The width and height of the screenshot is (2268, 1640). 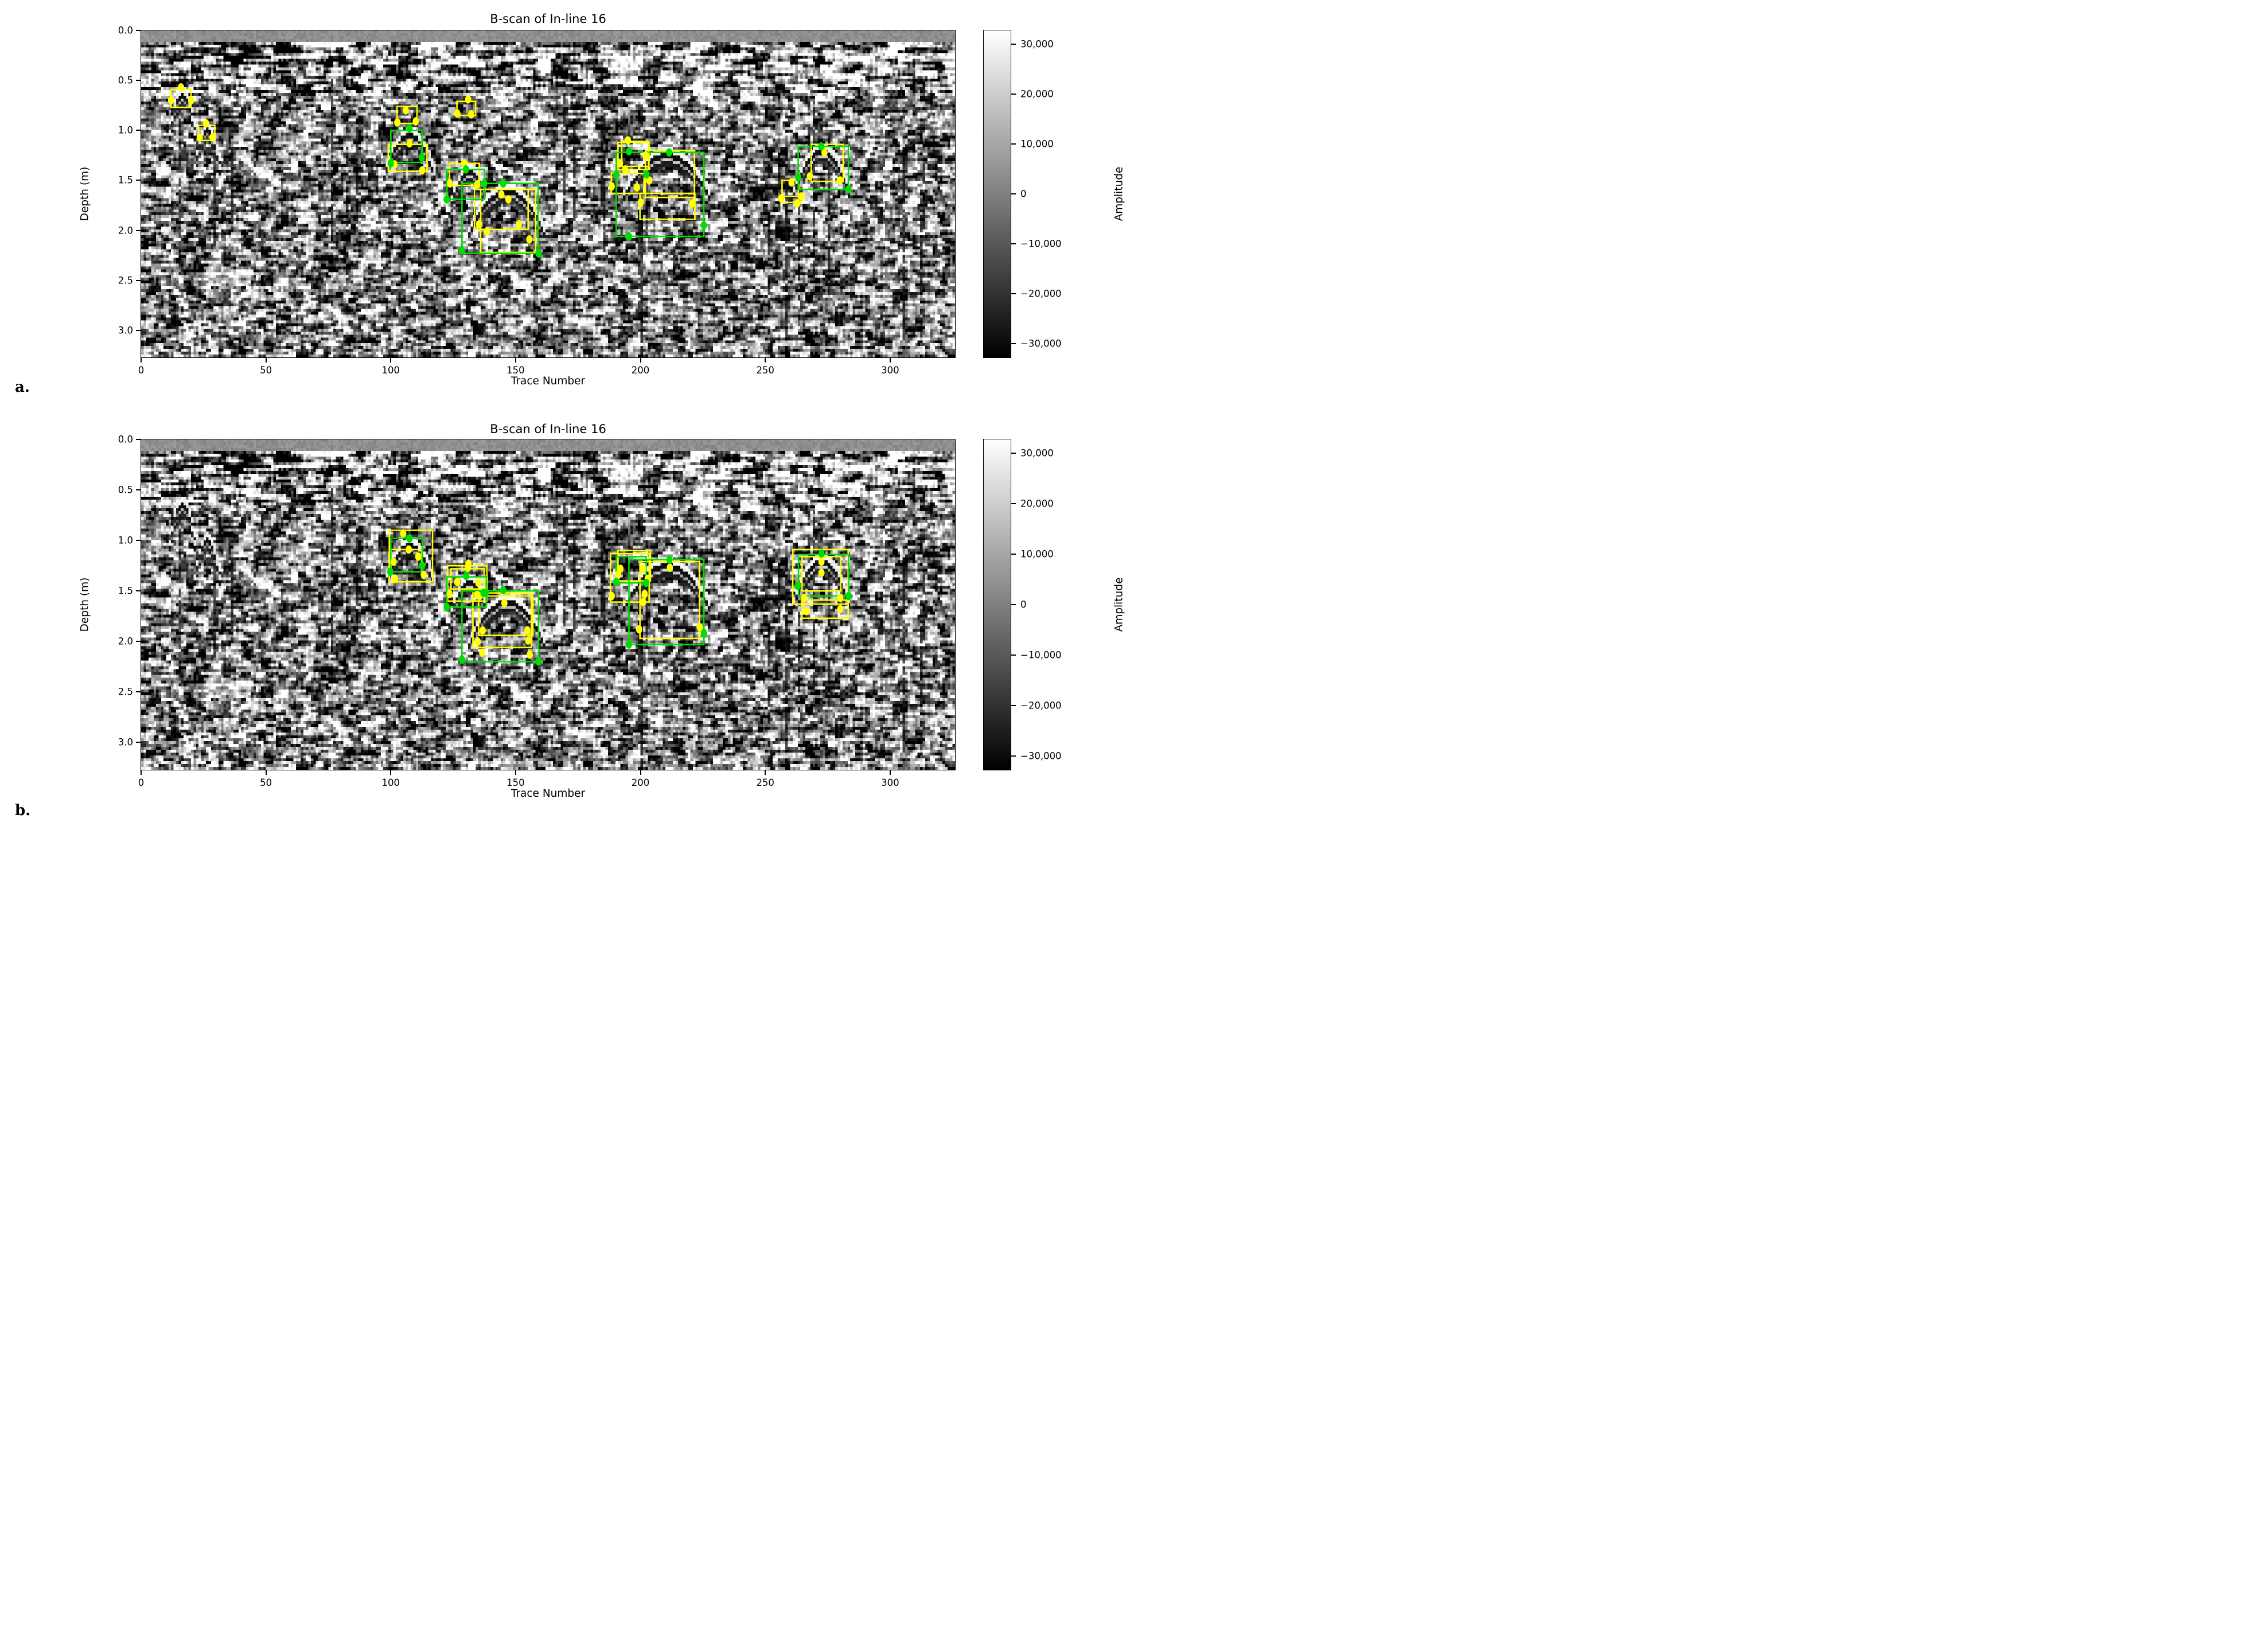 I want to click on colorbar-tick-label: 20,000, so click(x=1037, y=94).